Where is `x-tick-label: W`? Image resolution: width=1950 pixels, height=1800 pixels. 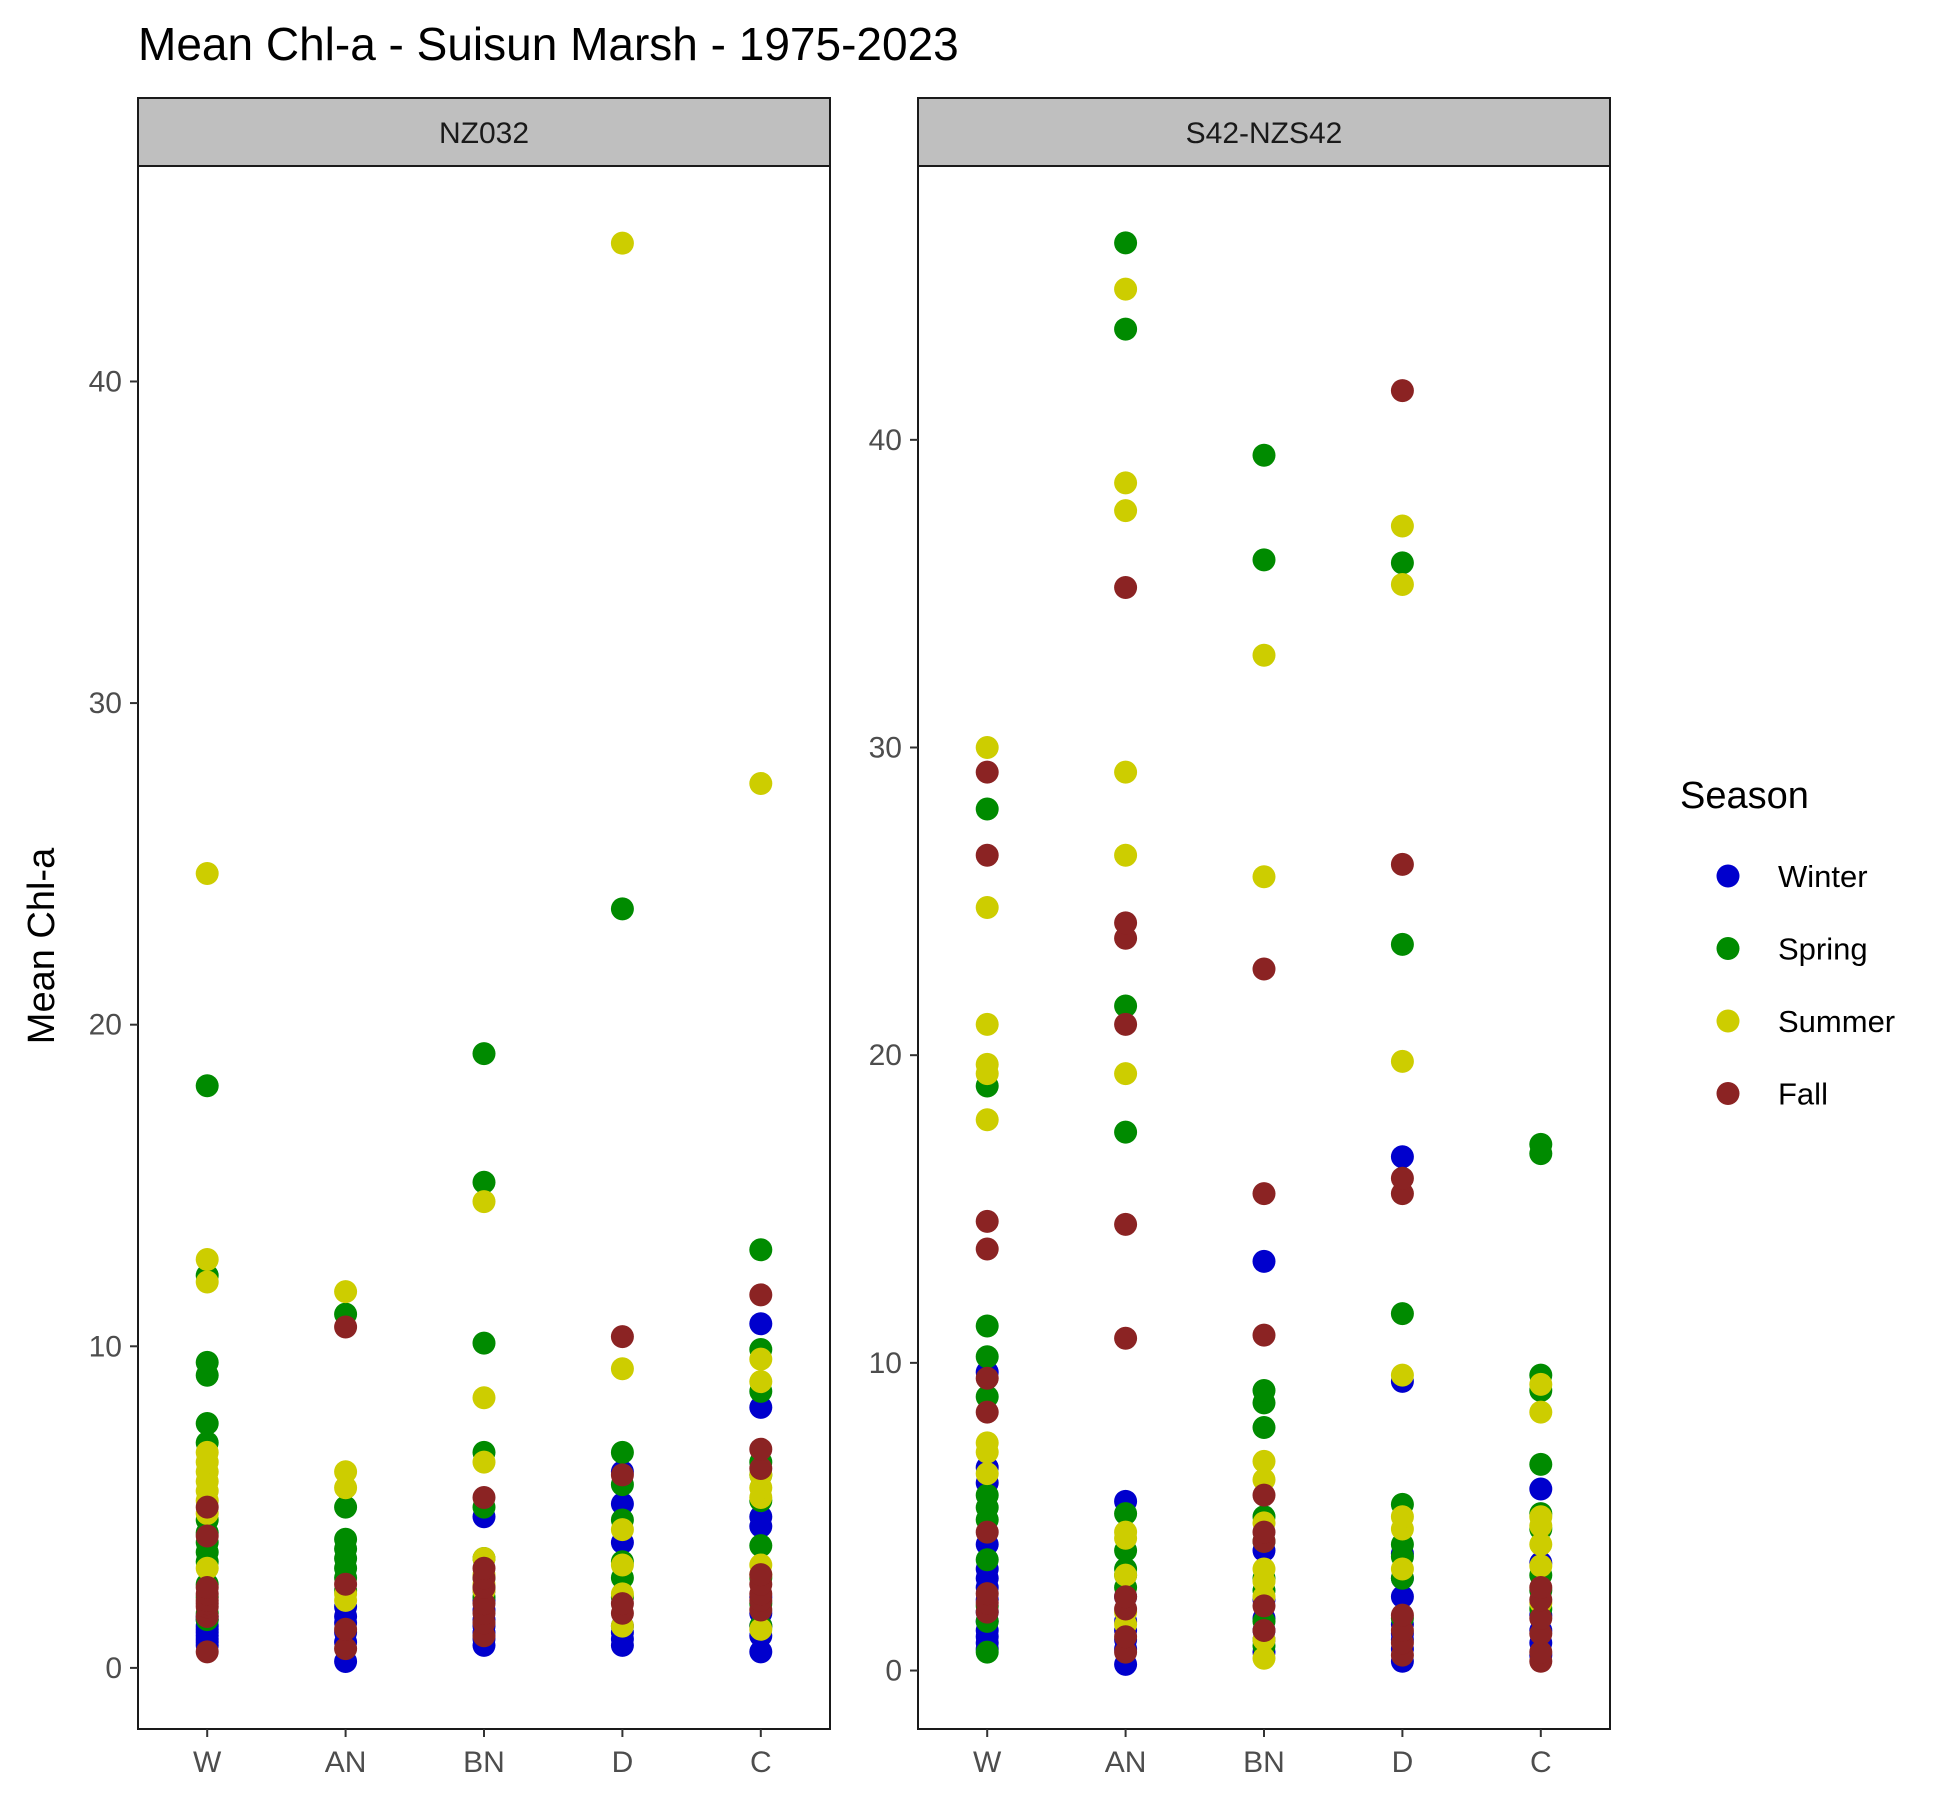
x-tick-label: W is located at coordinates (987, 1762).